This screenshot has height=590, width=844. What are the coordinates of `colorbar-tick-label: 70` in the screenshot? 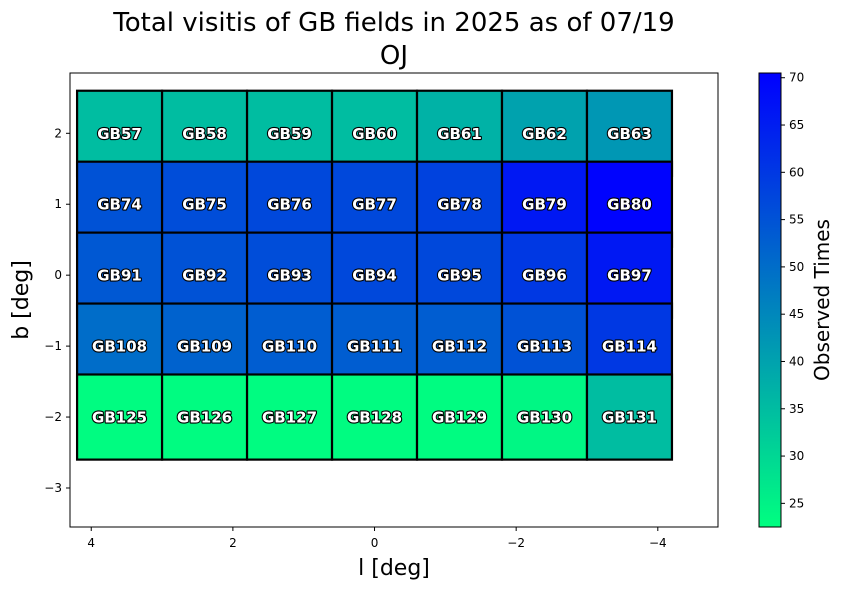 It's located at (796, 78).